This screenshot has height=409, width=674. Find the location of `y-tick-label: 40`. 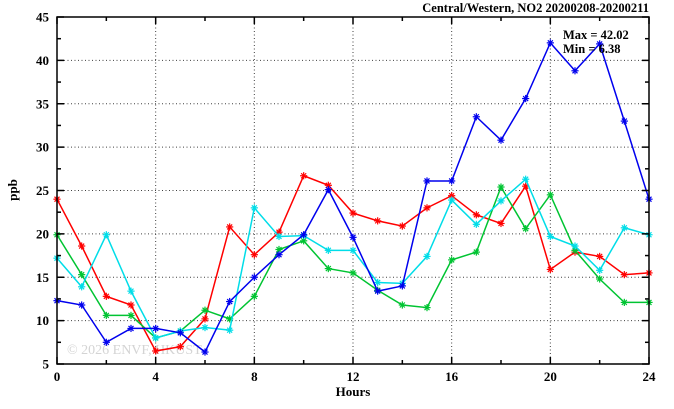

y-tick-label: 40 is located at coordinates (42, 60).